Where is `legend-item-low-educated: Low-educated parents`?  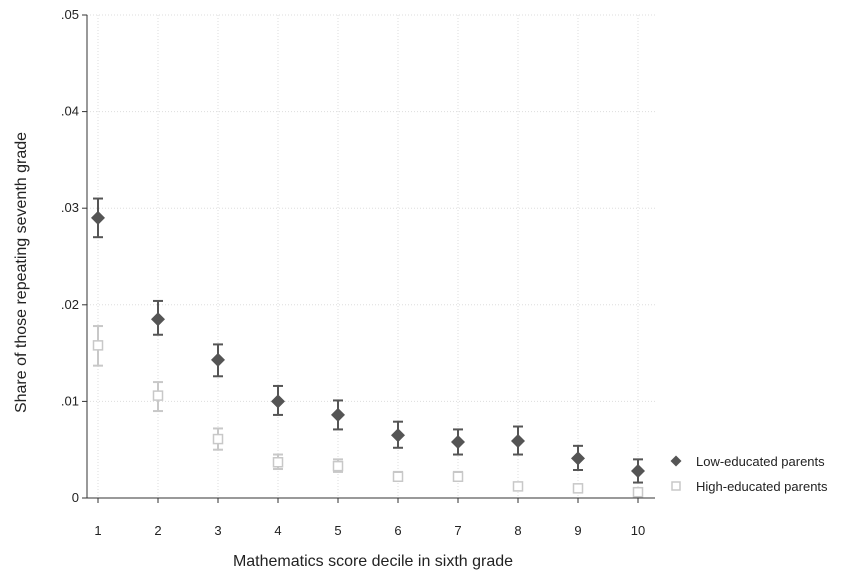
legend-item-low-educated: Low-educated parents is located at coordinates (747, 461).